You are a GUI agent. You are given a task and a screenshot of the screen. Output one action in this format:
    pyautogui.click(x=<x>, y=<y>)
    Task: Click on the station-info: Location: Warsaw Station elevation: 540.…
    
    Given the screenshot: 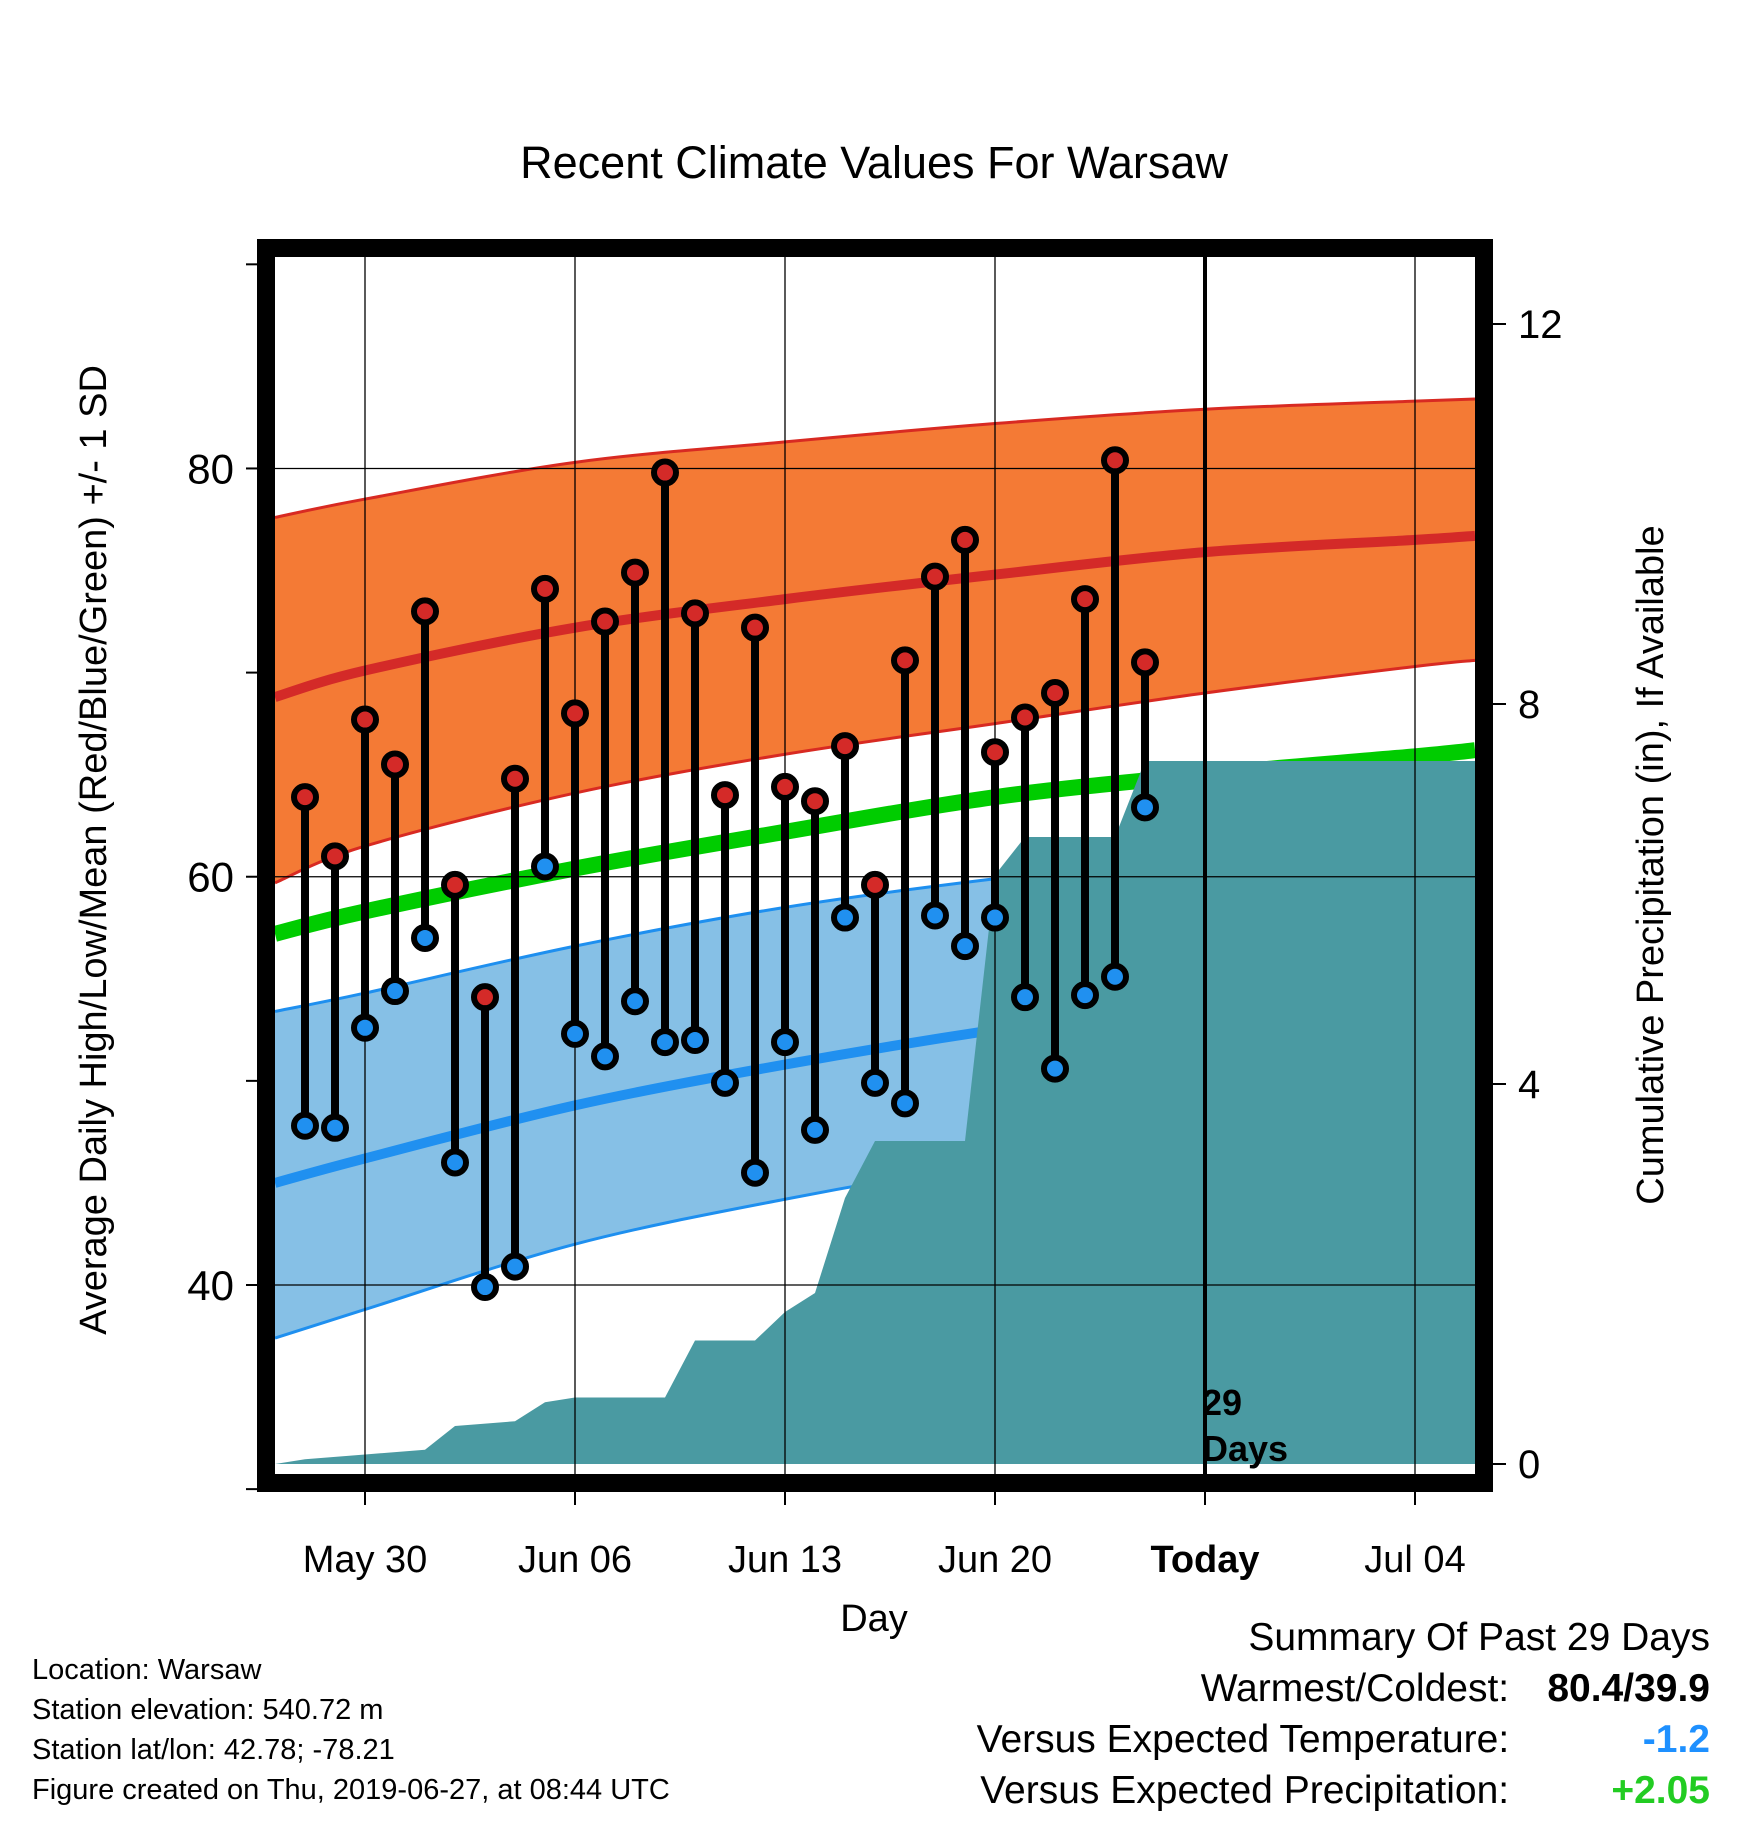 What is the action you would take?
    pyautogui.click(x=351, y=1730)
    